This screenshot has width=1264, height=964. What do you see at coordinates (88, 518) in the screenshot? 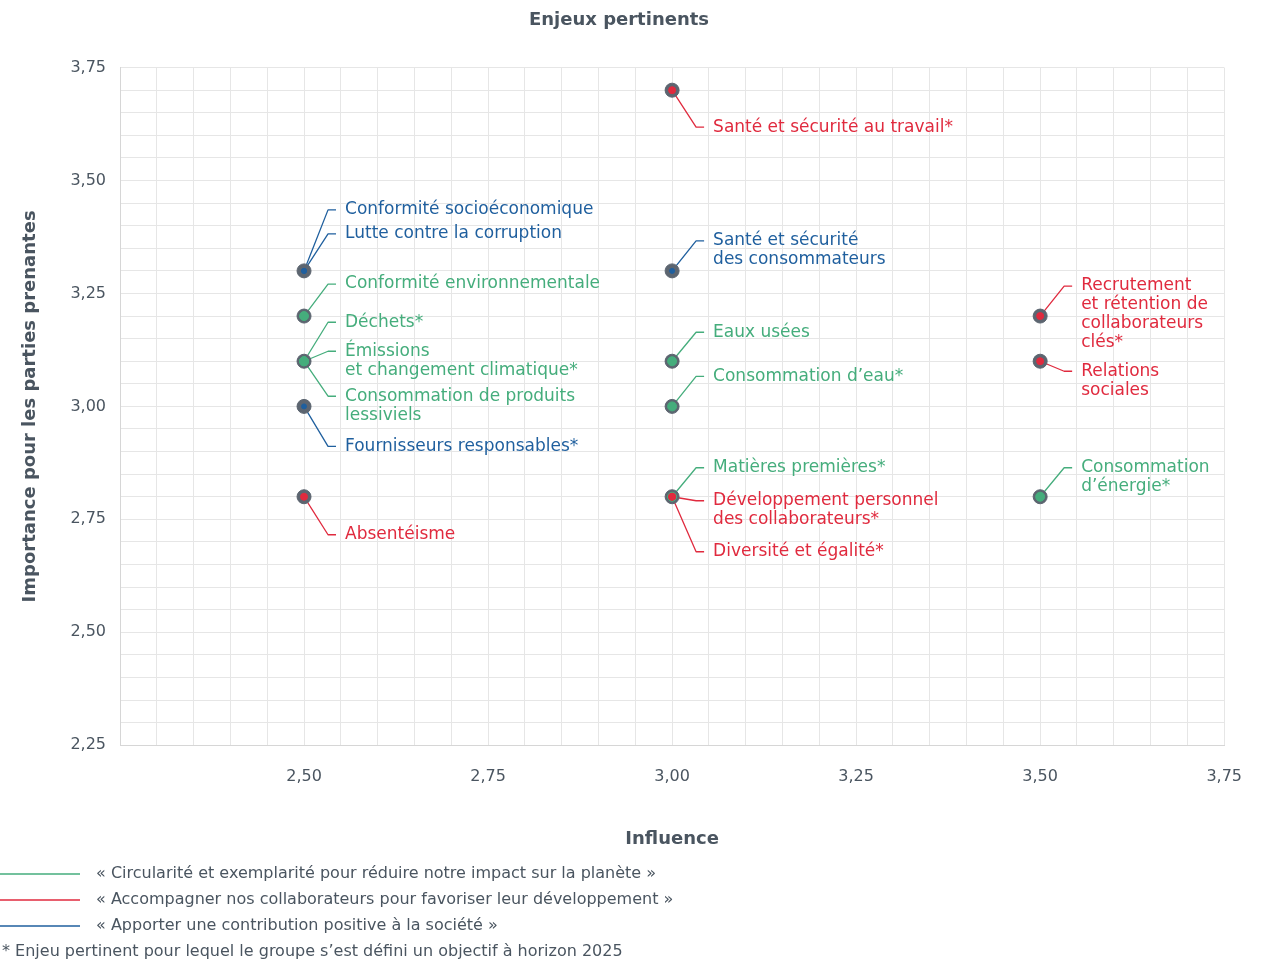
I see `y-tick-label: 2,75` at bounding box center [88, 518].